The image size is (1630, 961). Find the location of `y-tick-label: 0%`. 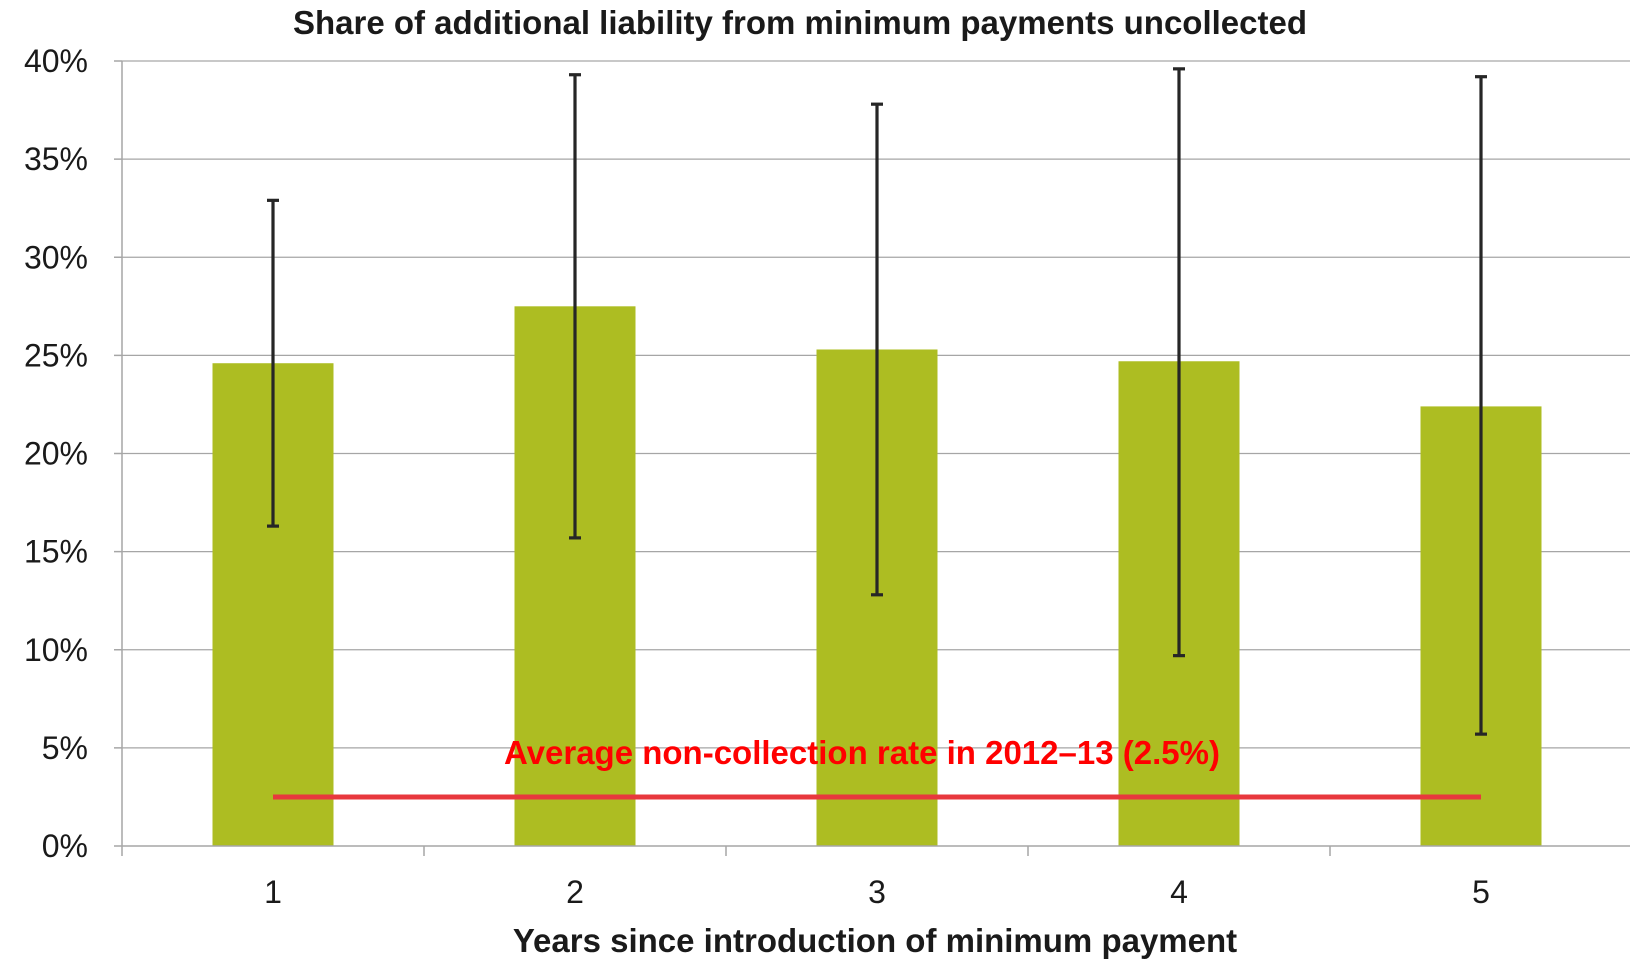

y-tick-label: 0% is located at coordinates (65, 846).